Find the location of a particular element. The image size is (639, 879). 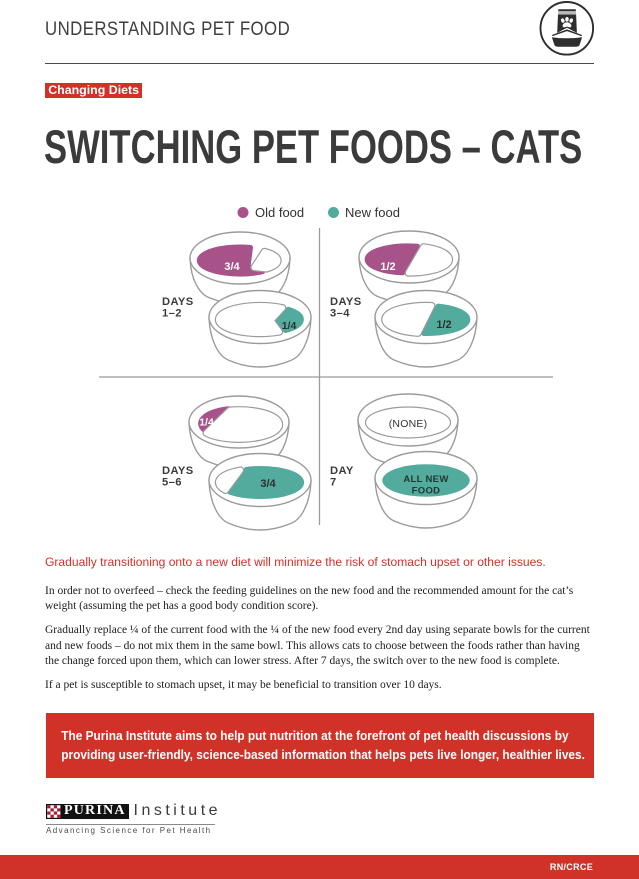

svg-text: 1–2 is located at coordinates (172, 314).